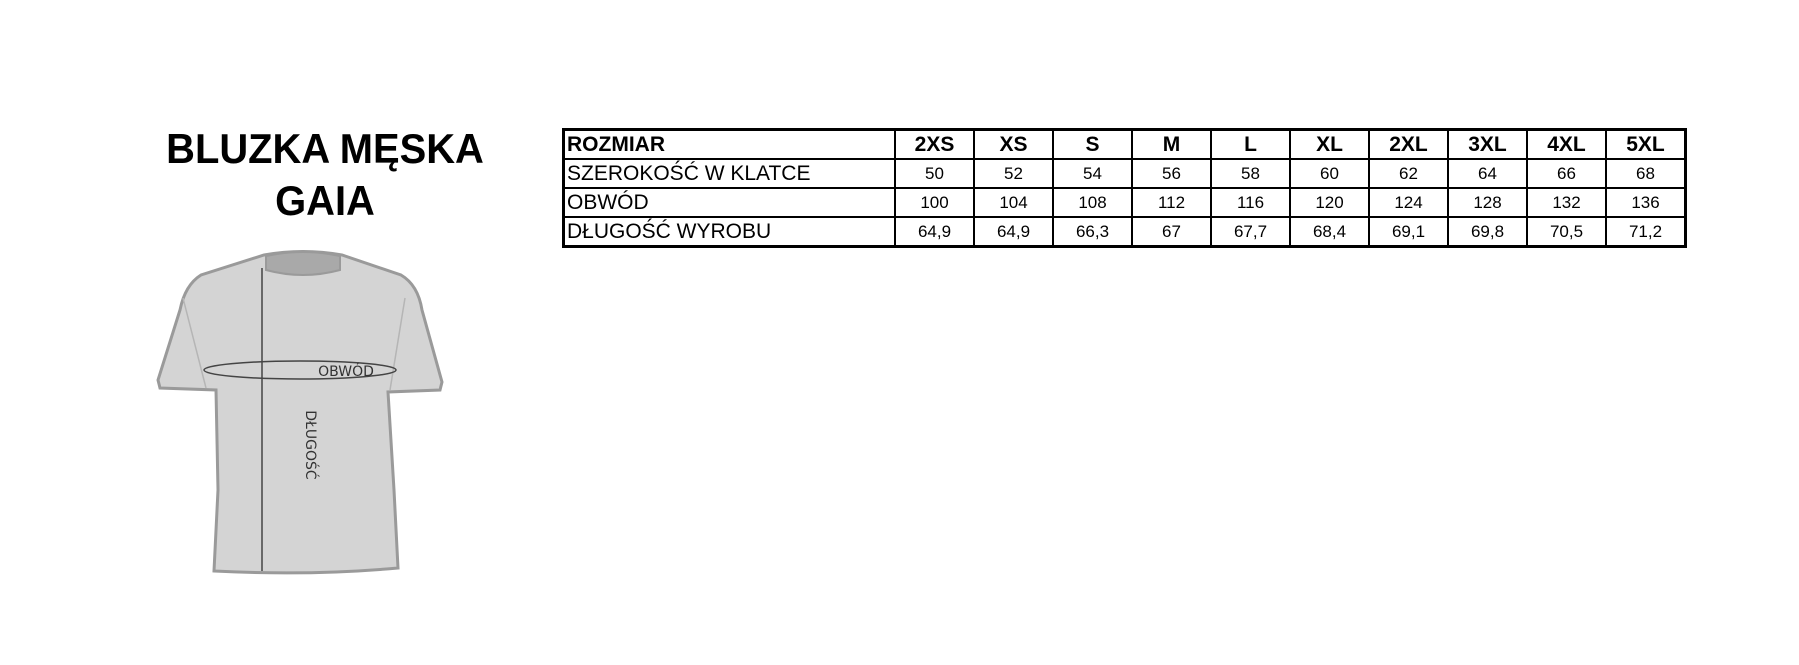  Describe the element at coordinates (303, 263) in the screenshot. I see `collar` at that location.